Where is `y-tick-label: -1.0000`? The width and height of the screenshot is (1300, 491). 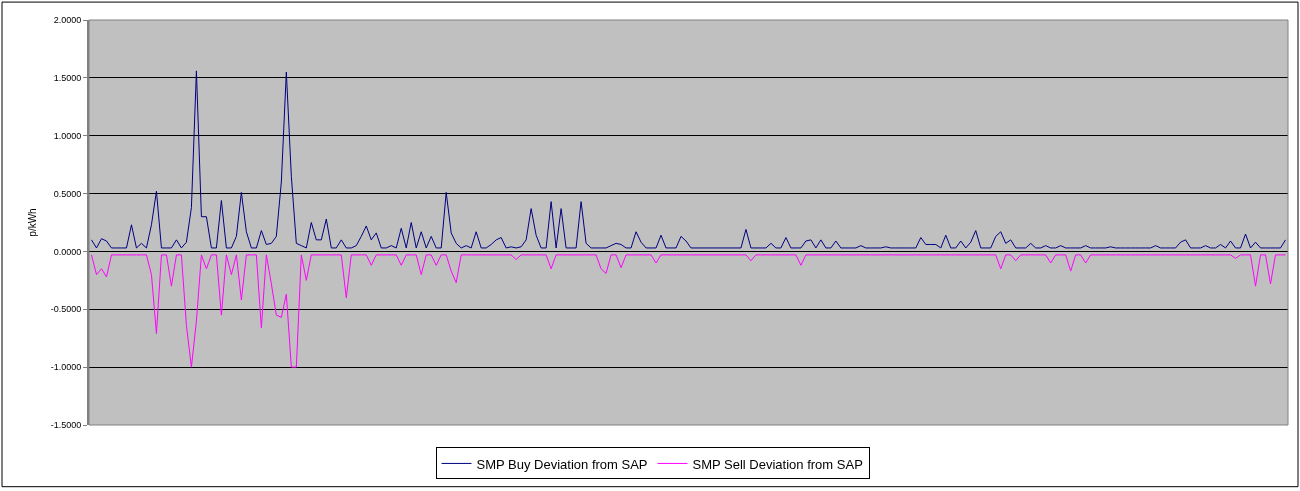
y-tick-label: -1.0000 is located at coordinates (66, 367).